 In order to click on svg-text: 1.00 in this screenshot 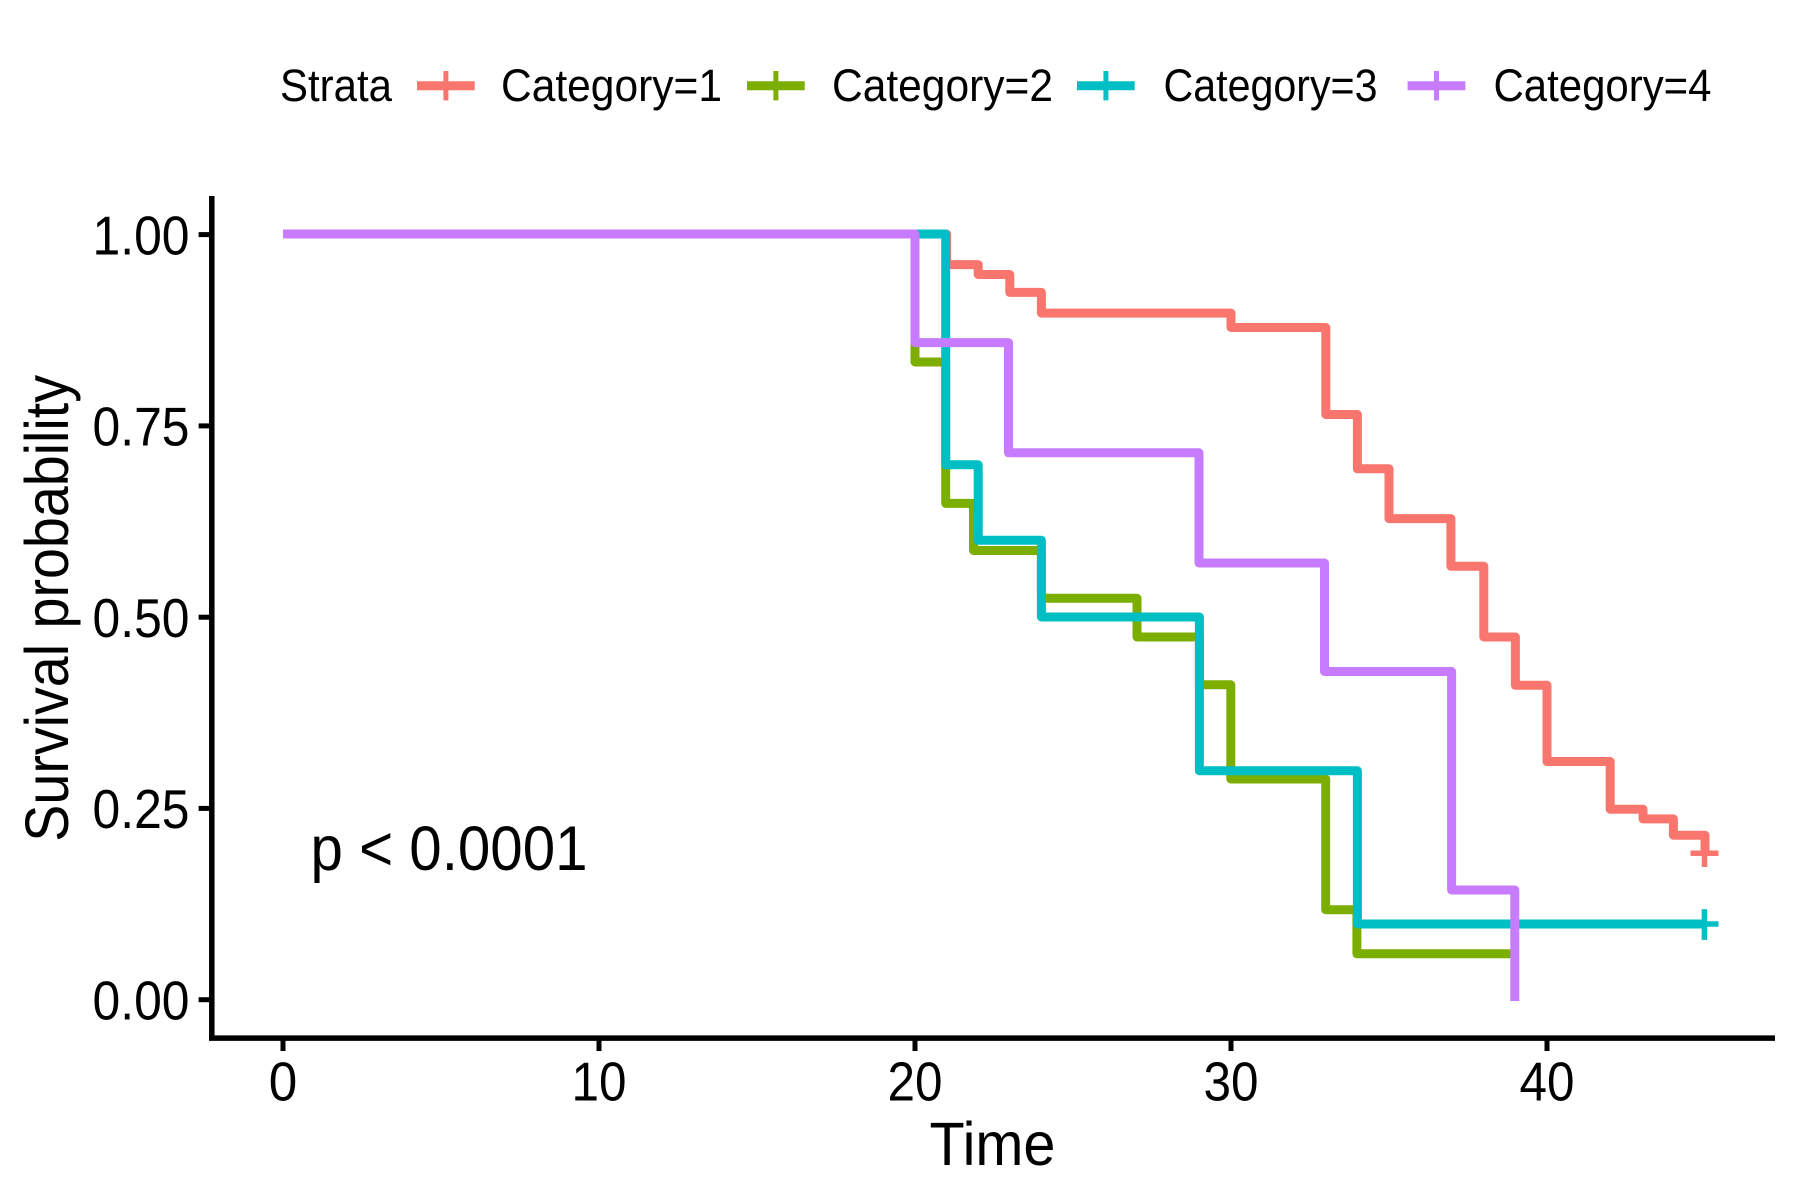, I will do `click(141, 235)`.